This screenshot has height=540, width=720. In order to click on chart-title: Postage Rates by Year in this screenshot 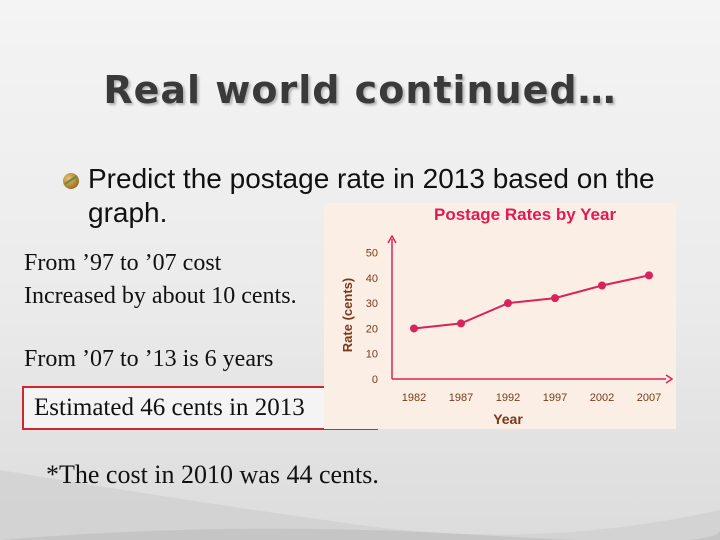, I will do `click(525, 214)`.